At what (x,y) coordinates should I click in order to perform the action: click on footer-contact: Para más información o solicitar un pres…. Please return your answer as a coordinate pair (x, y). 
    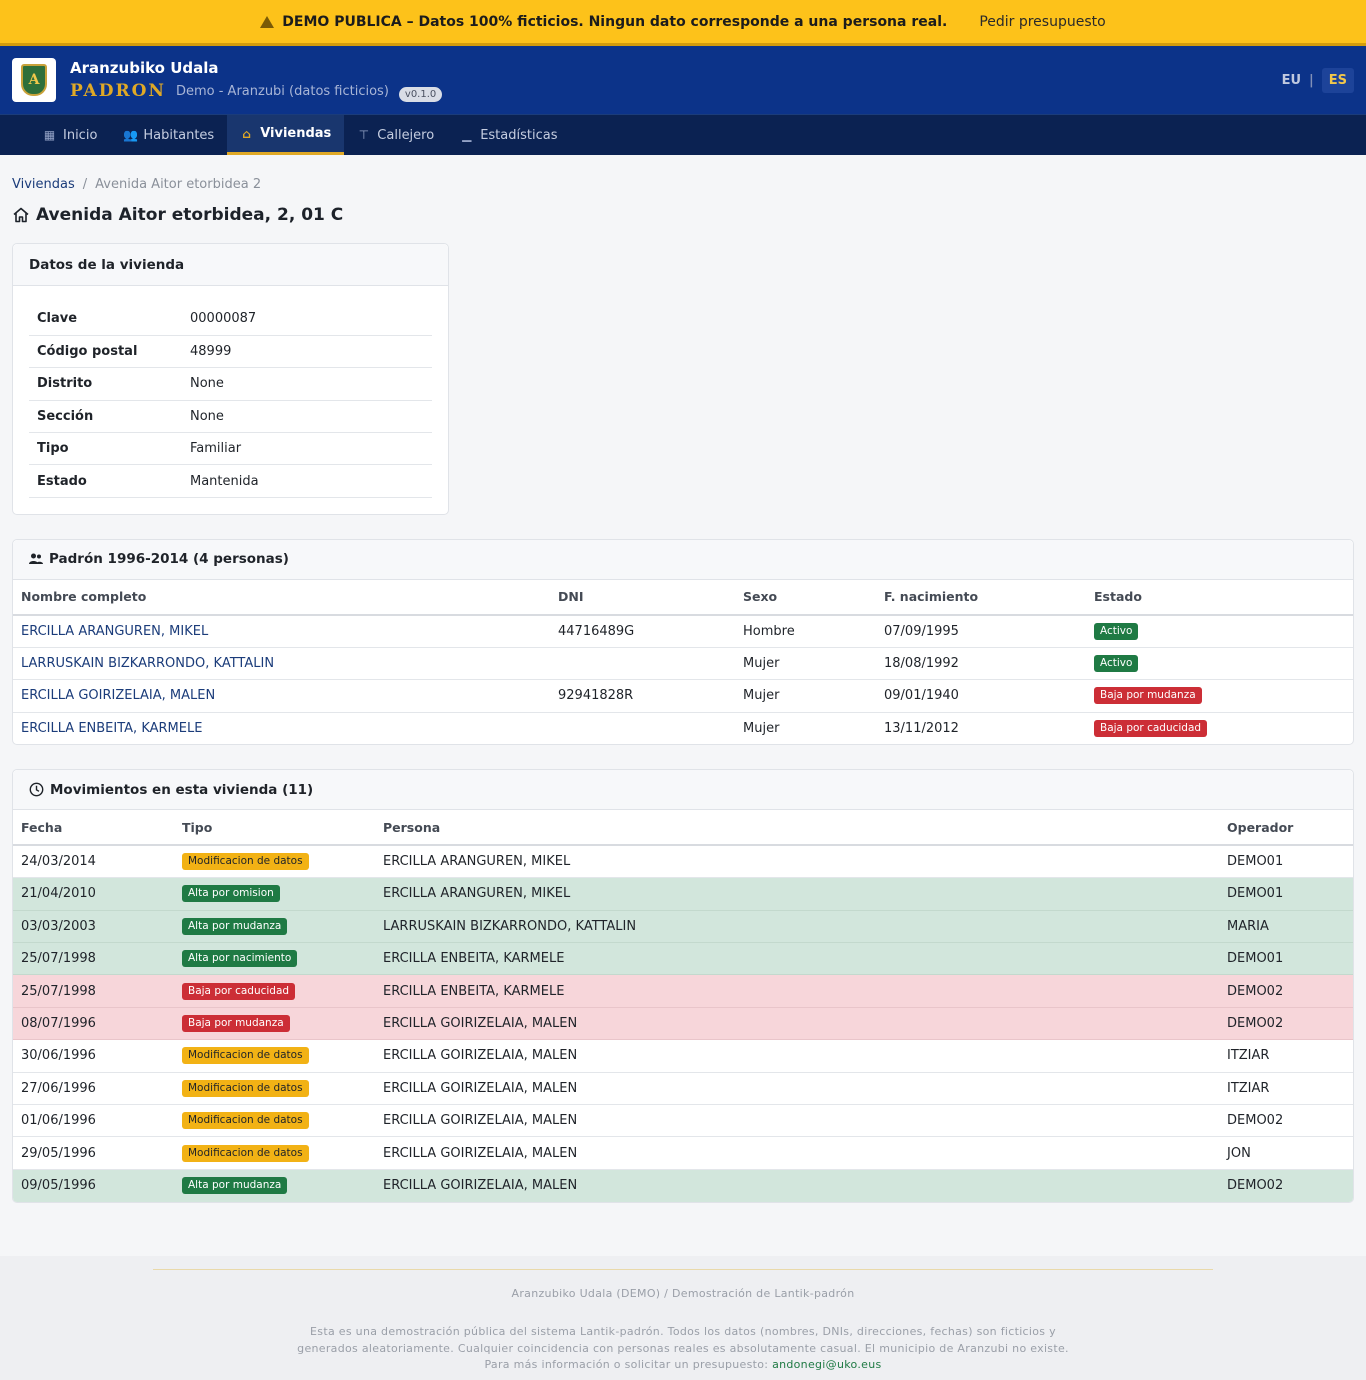
    Looking at the image, I should click on (683, 1365).